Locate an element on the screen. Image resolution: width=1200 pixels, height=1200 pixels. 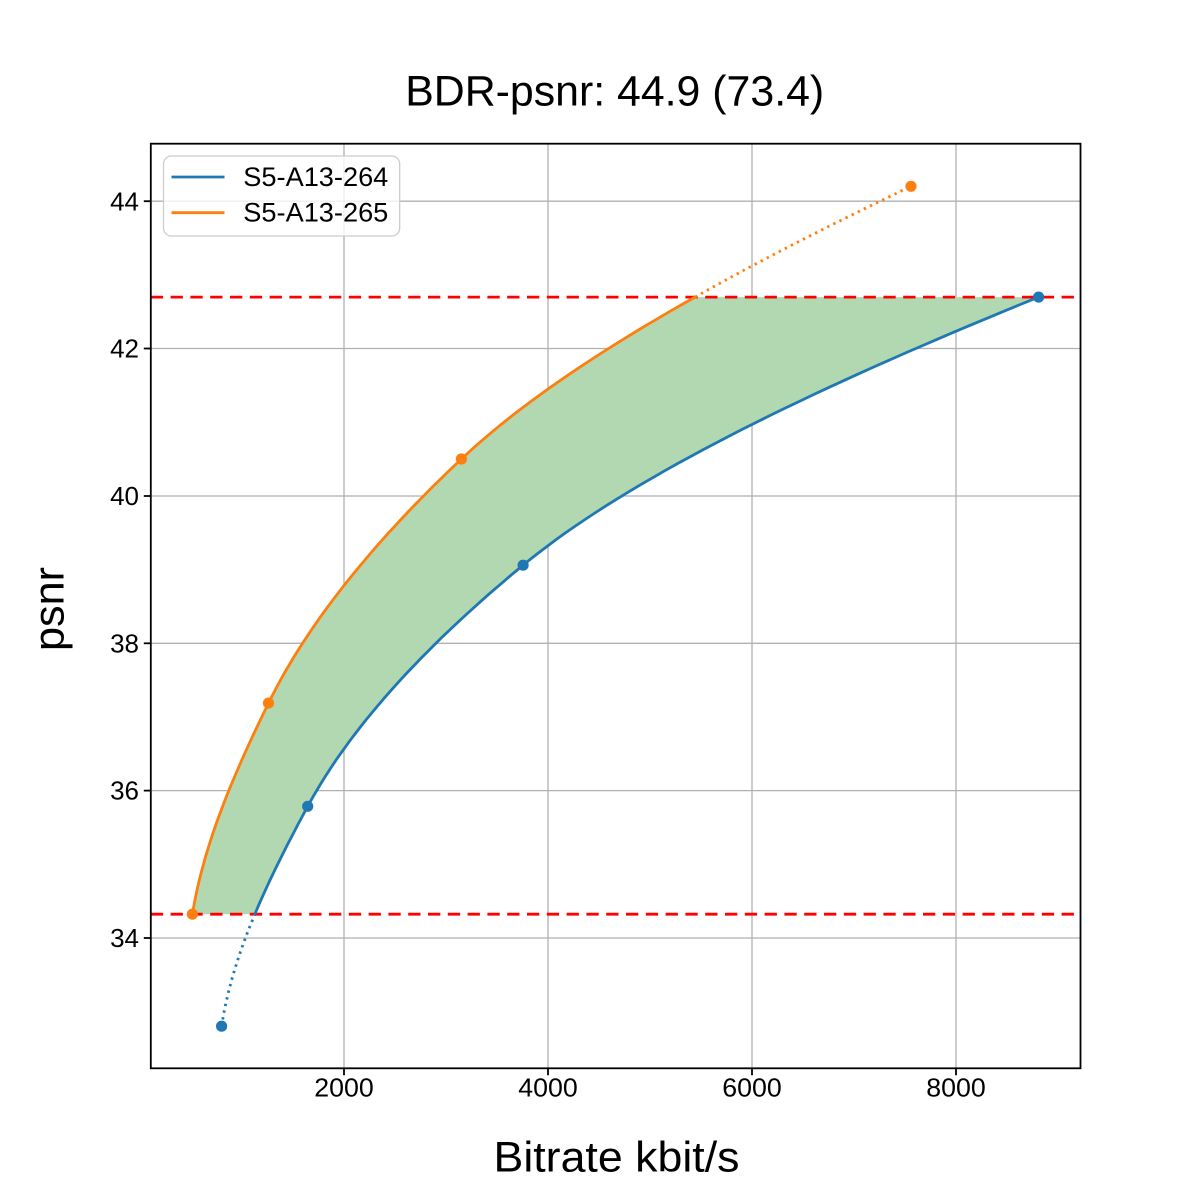
svg-text: 40 is located at coordinates (124, 496).